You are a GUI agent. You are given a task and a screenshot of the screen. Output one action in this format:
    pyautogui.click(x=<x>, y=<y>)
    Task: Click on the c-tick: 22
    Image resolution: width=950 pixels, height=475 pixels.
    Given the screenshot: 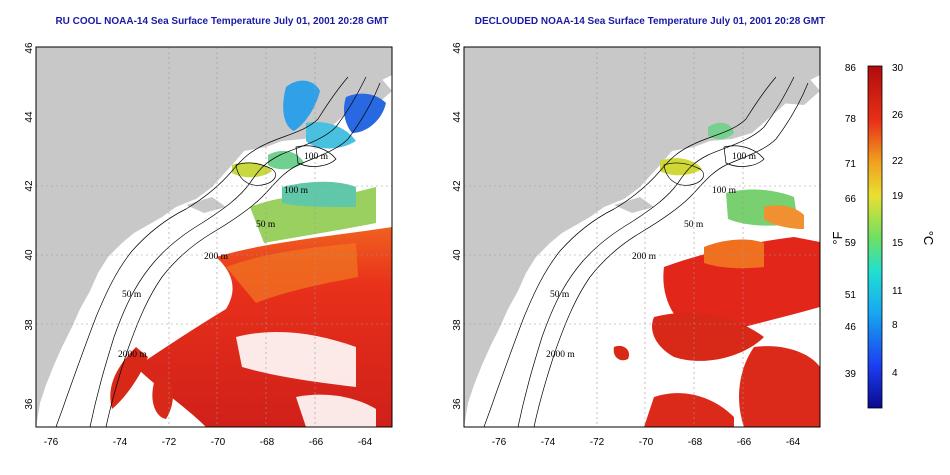 What is the action you would take?
    pyautogui.click(x=898, y=161)
    